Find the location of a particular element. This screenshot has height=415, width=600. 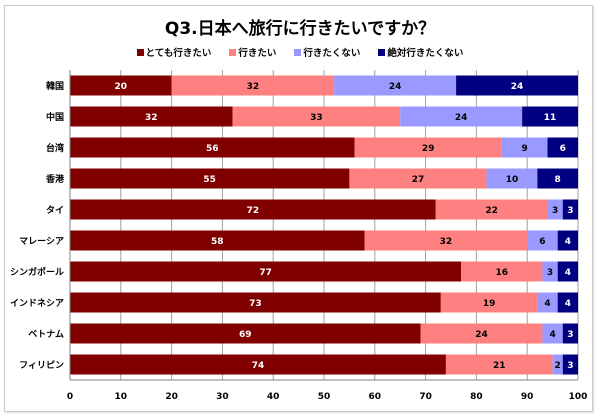

legend: とても行きたい 行きたい 行きたくない 絶対行きたくない is located at coordinates (300, 52).